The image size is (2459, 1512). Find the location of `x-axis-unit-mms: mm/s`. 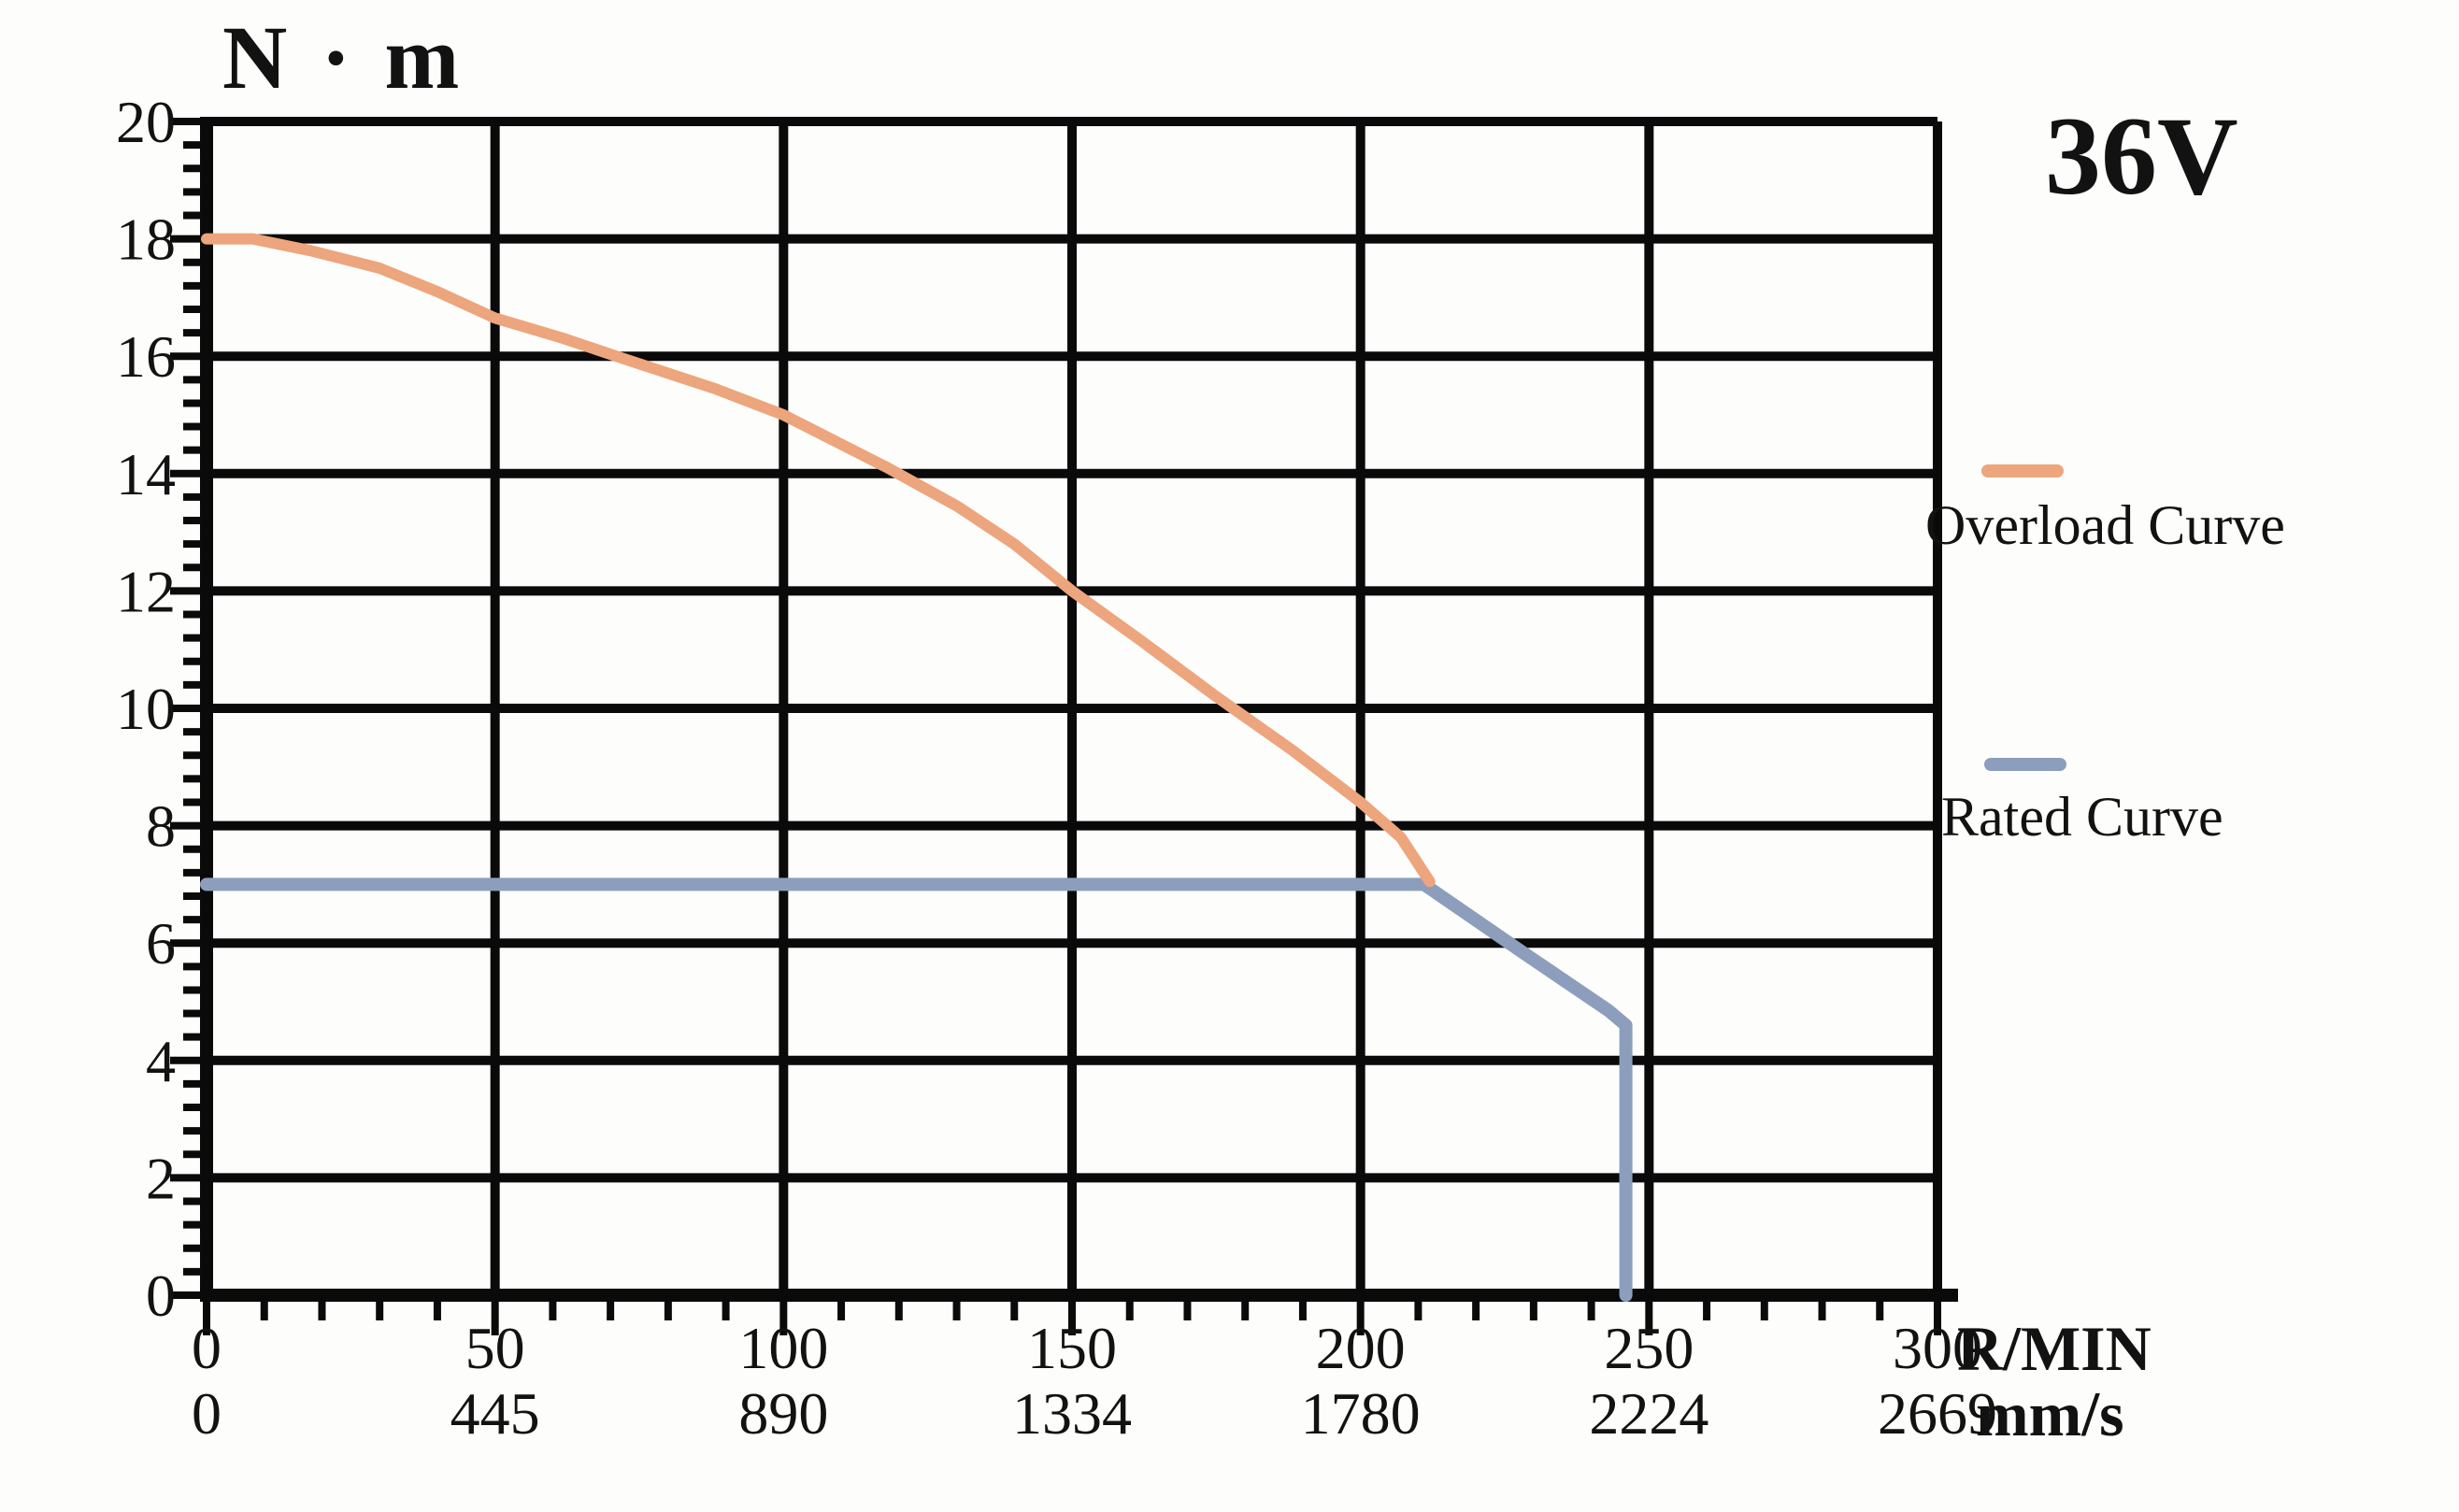

x-axis-unit-mms: mm/s is located at coordinates (2050, 1413).